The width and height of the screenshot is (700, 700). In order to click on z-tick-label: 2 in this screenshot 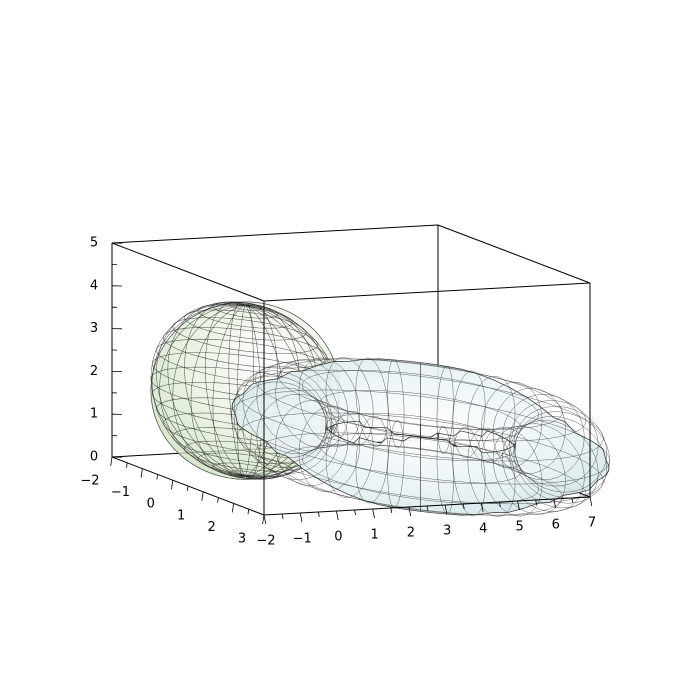, I will do `click(94, 371)`.